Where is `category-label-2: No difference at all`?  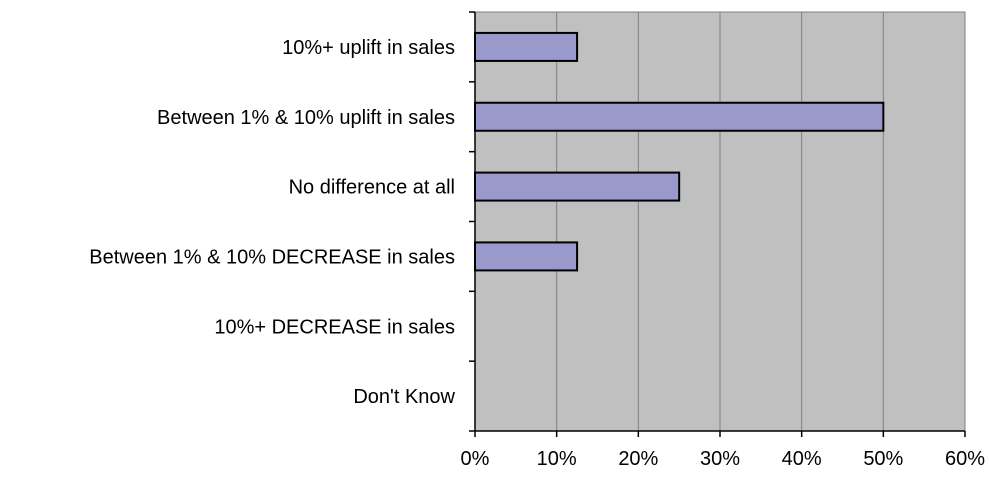 category-label-2: No difference at all is located at coordinates (372, 188).